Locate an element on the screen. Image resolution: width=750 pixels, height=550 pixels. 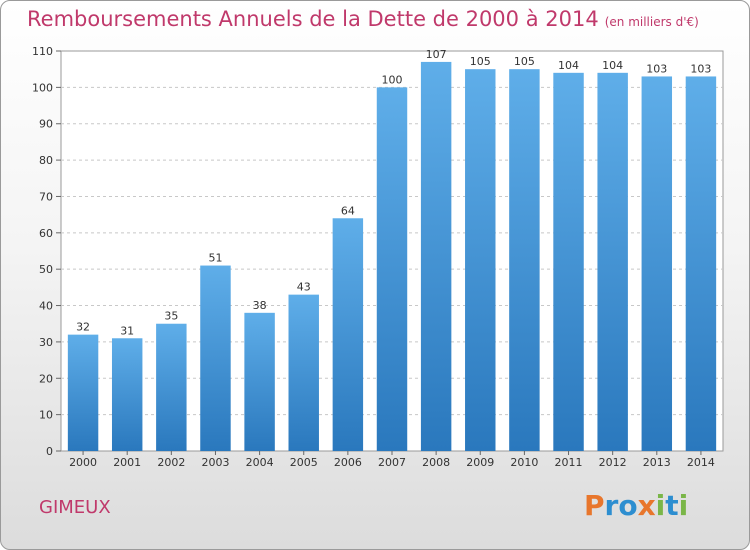
bar-value-label: 38 is located at coordinates (260, 305).